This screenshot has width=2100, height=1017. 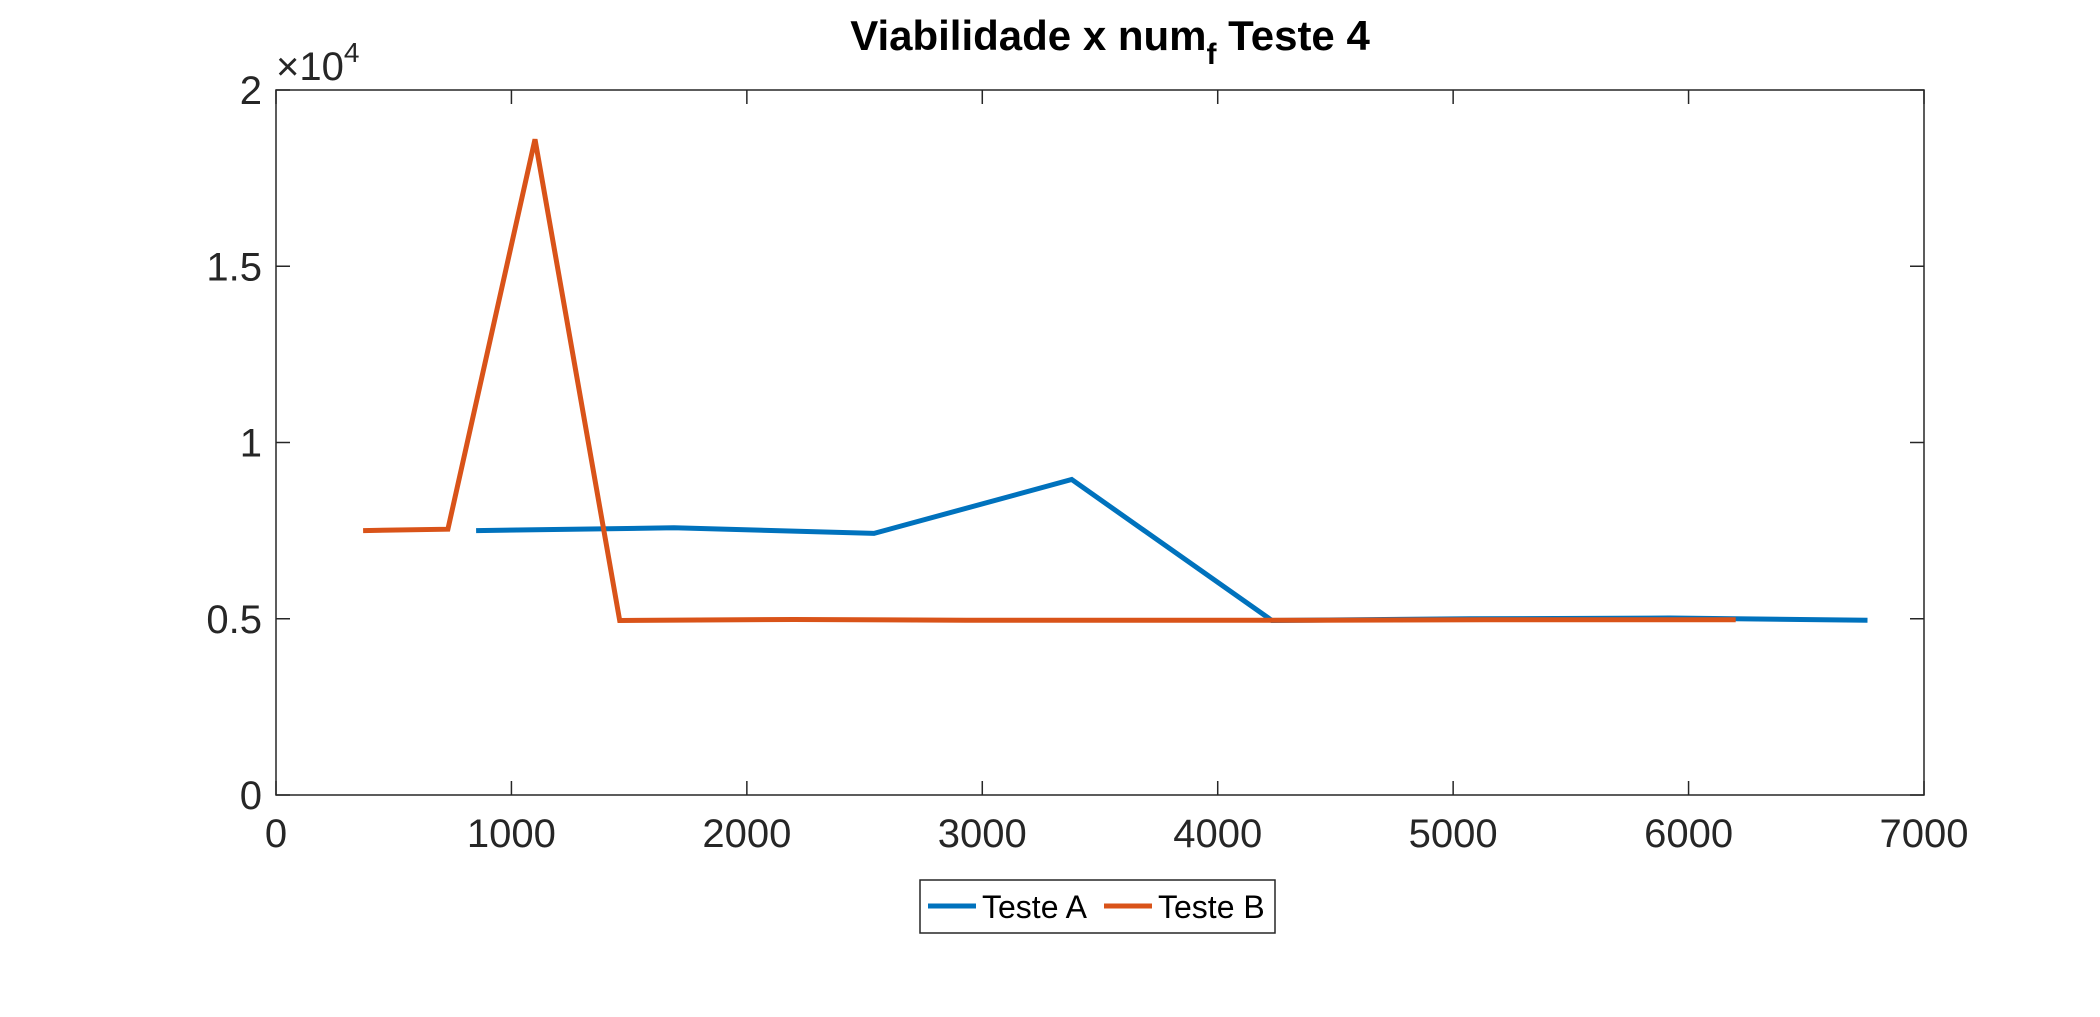 What do you see at coordinates (1028, 35) in the screenshot?
I see `chart-title-main: Viabilidade x num` at bounding box center [1028, 35].